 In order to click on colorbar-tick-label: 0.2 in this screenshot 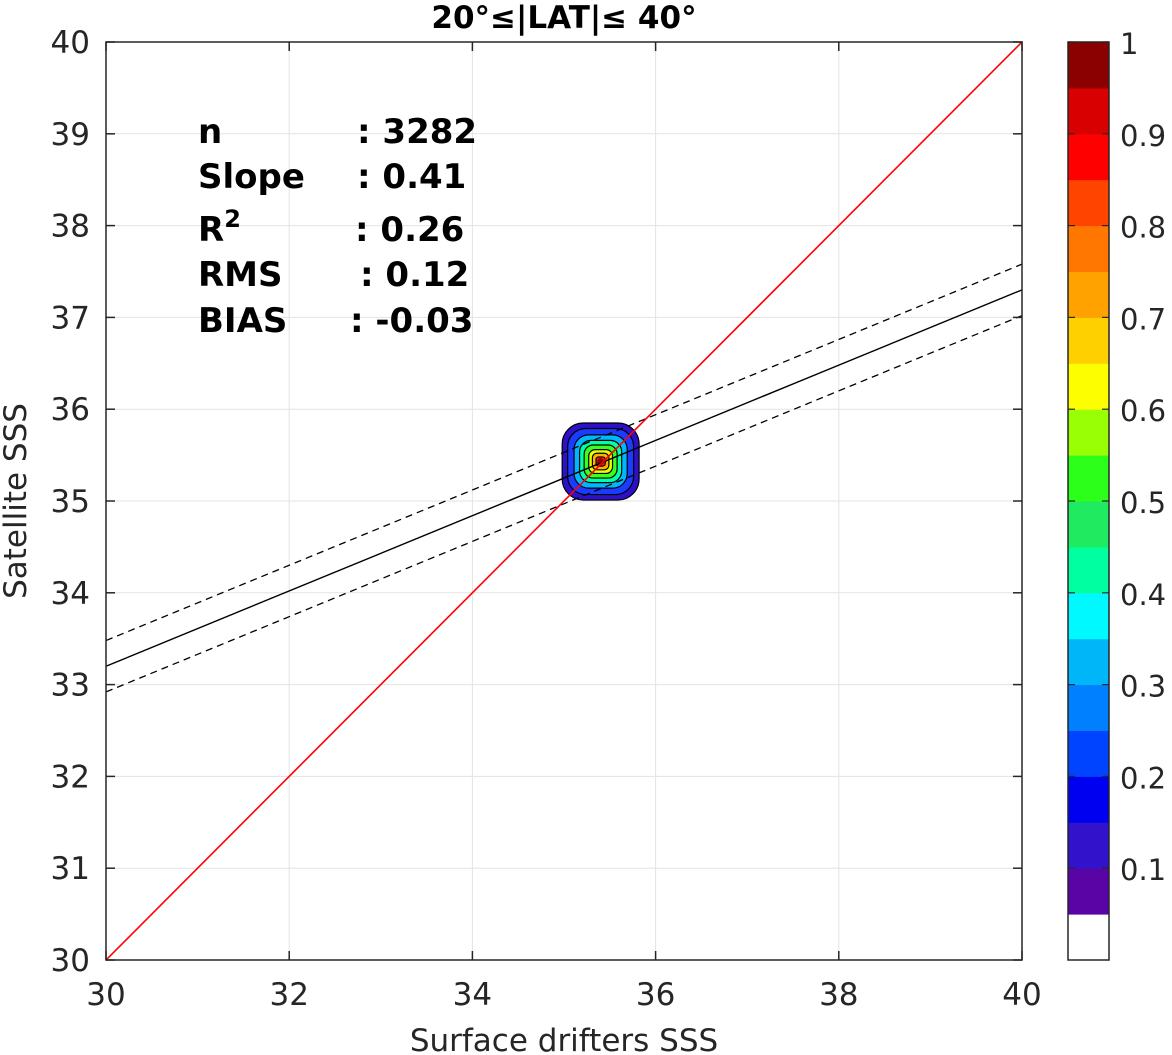, I will do `click(1143, 778)`.